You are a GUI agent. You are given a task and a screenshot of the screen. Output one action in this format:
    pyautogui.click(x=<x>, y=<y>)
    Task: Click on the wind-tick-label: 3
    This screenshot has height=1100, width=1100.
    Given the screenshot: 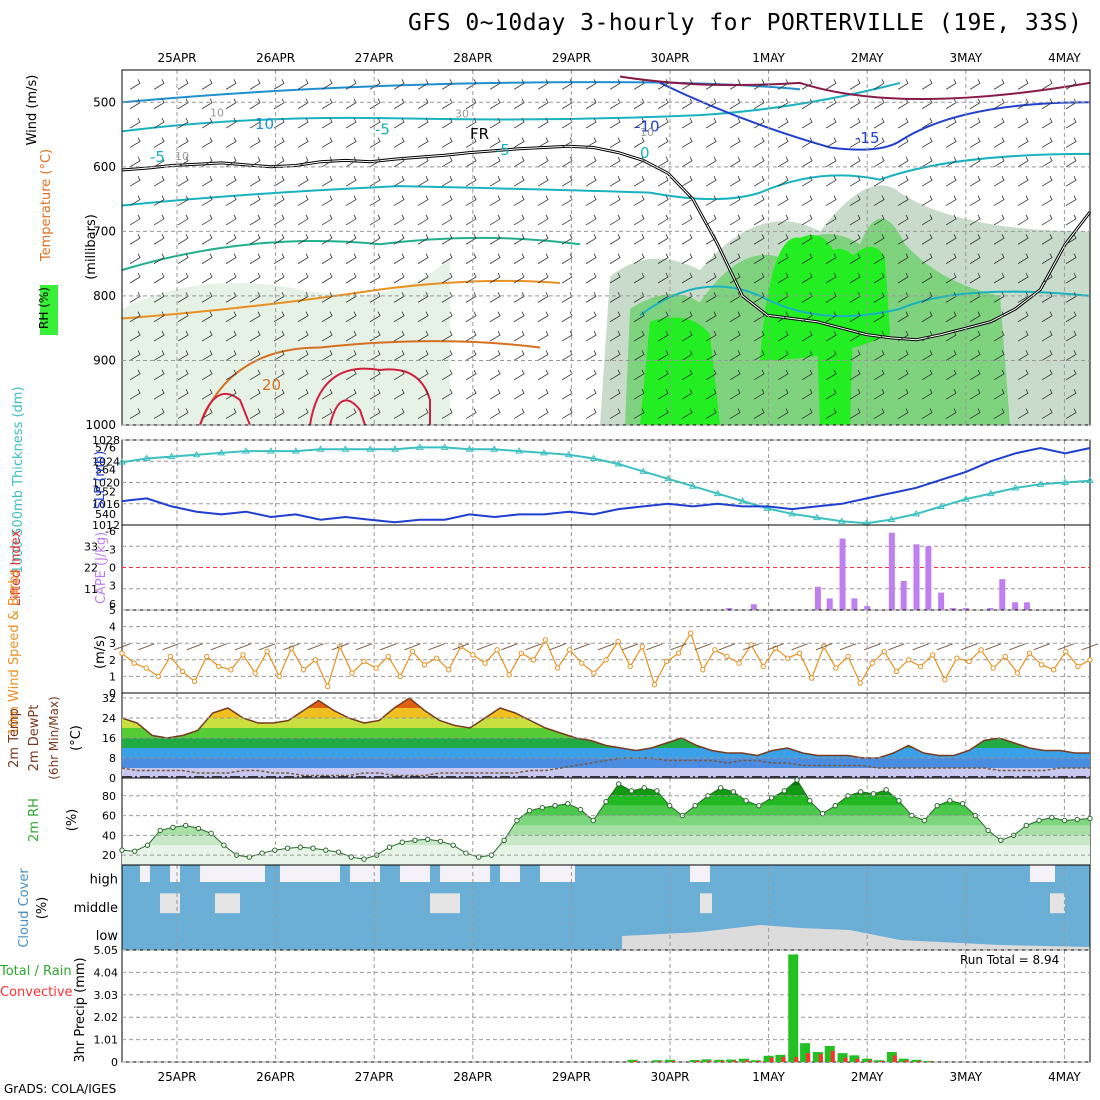 What is the action you would take?
    pyautogui.click(x=112, y=643)
    